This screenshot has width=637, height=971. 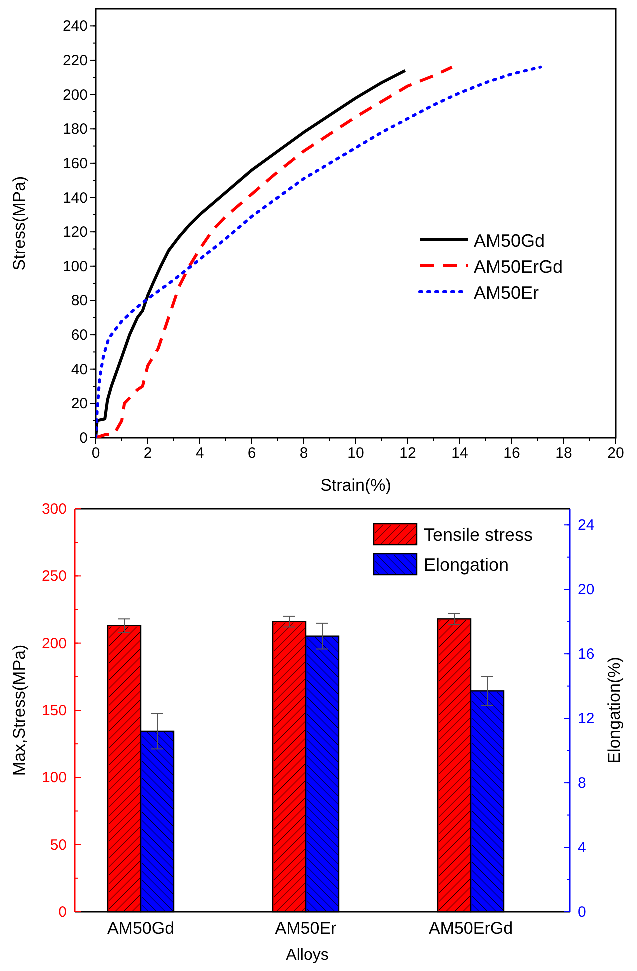 What do you see at coordinates (582, 912) in the screenshot?
I see `y2-tick-label: 0` at bounding box center [582, 912].